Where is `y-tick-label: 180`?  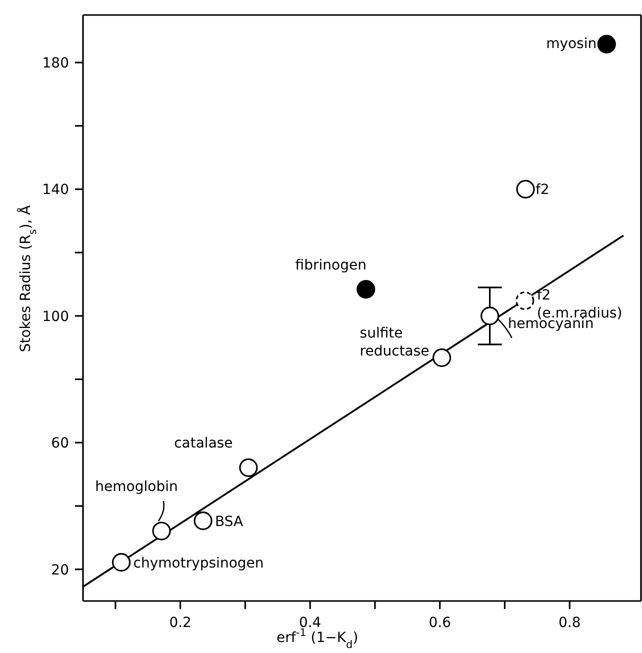
y-tick-label: 180 is located at coordinates (55, 64).